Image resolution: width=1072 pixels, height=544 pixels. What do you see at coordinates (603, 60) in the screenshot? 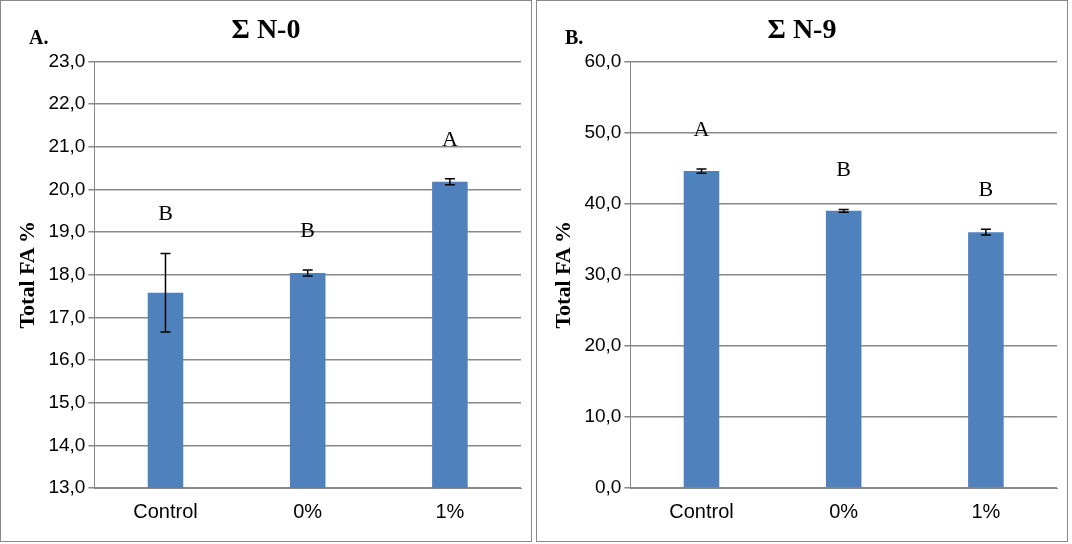
I see `y-tick-label: 60,0` at bounding box center [603, 60].